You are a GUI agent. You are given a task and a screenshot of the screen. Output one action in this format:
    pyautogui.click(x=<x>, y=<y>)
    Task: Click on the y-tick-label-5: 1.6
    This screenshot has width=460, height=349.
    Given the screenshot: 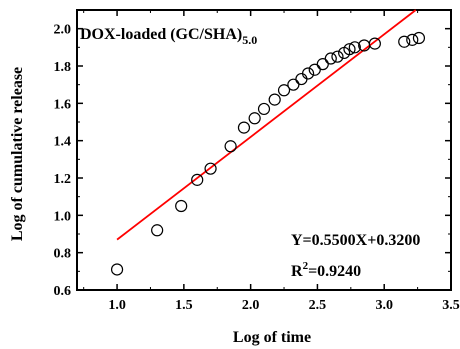 What is the action you would take?
    pyautogui.click(x=63, y=104)
    